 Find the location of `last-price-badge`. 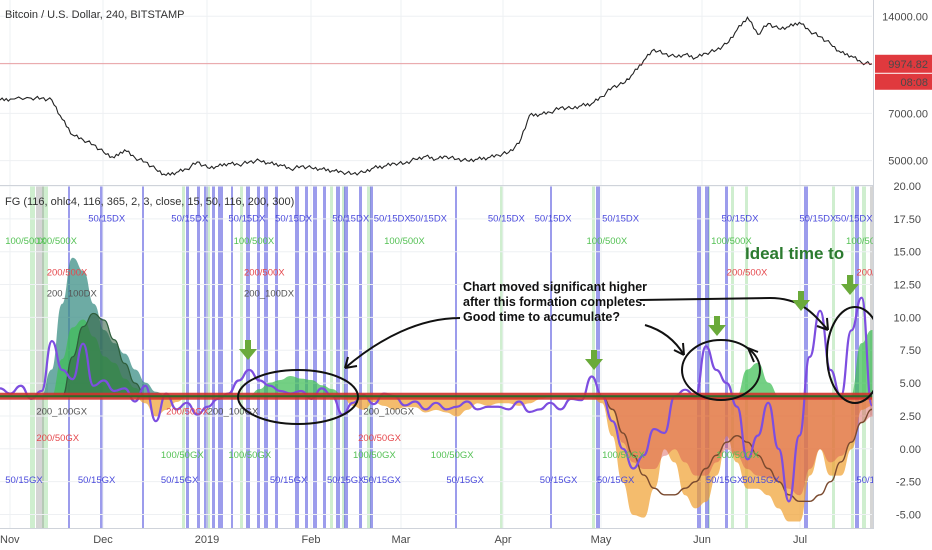

last-price-badge is located at coordinates (903, 63).